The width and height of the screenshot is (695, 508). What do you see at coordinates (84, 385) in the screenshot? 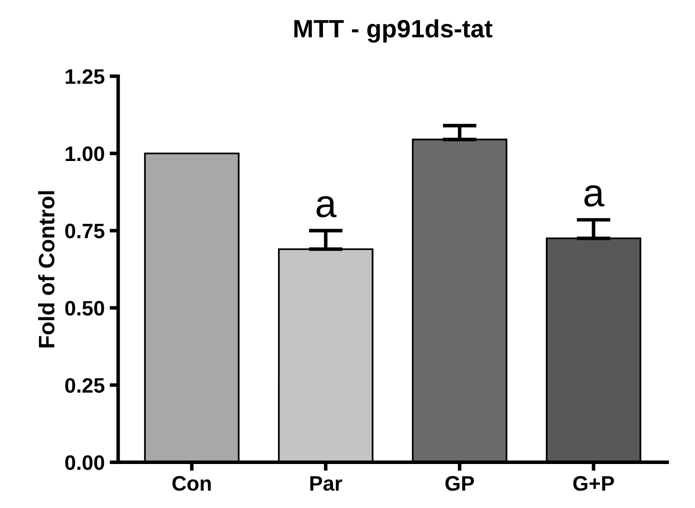
I see `y-tick-label: 0.25` at bounding box center [84, 385].